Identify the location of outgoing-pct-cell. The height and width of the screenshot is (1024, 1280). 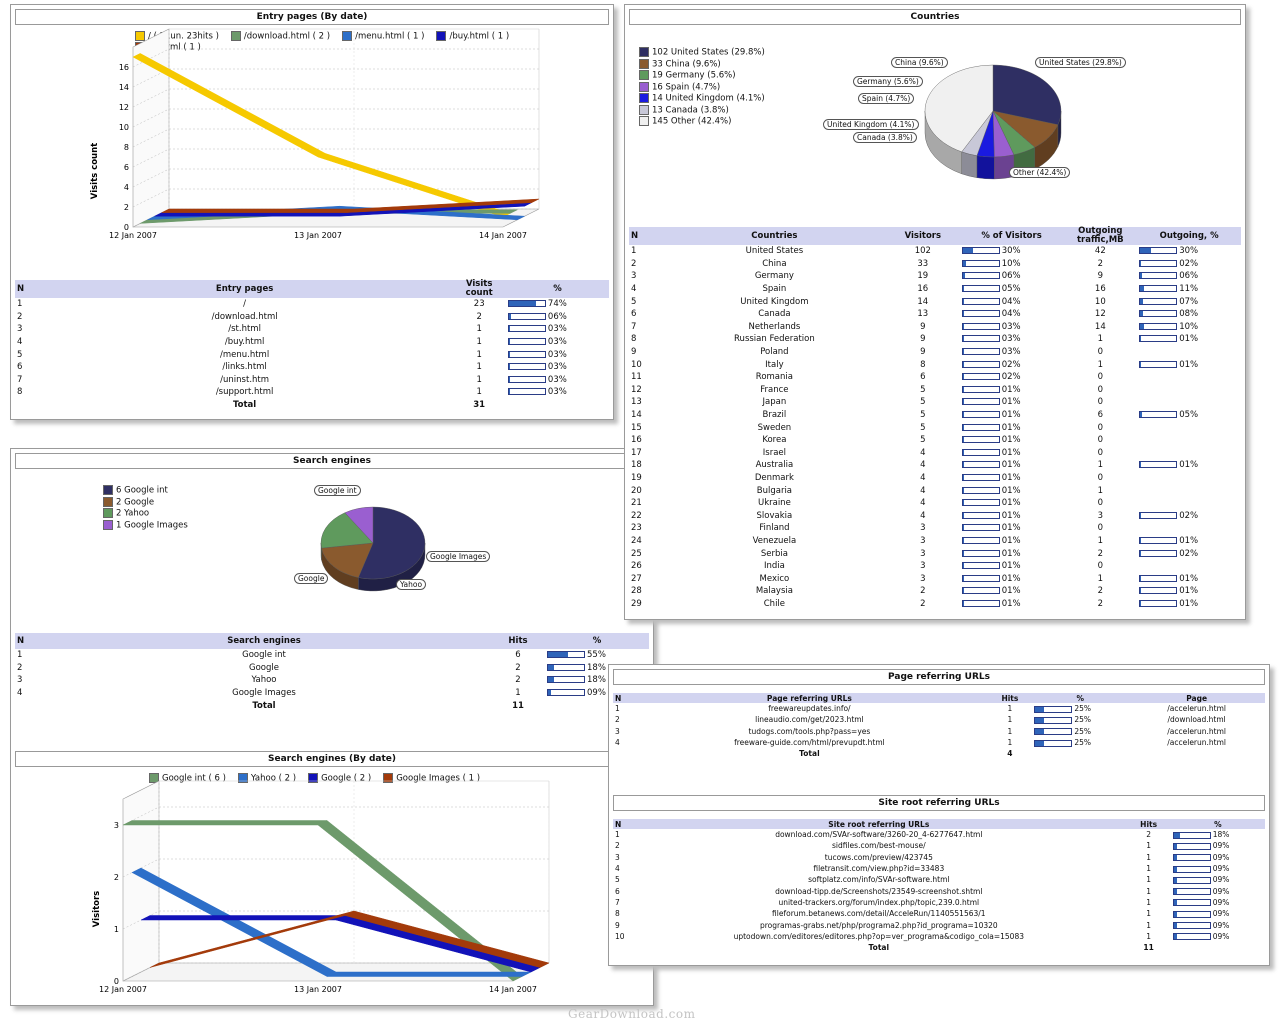
(1189, 490).